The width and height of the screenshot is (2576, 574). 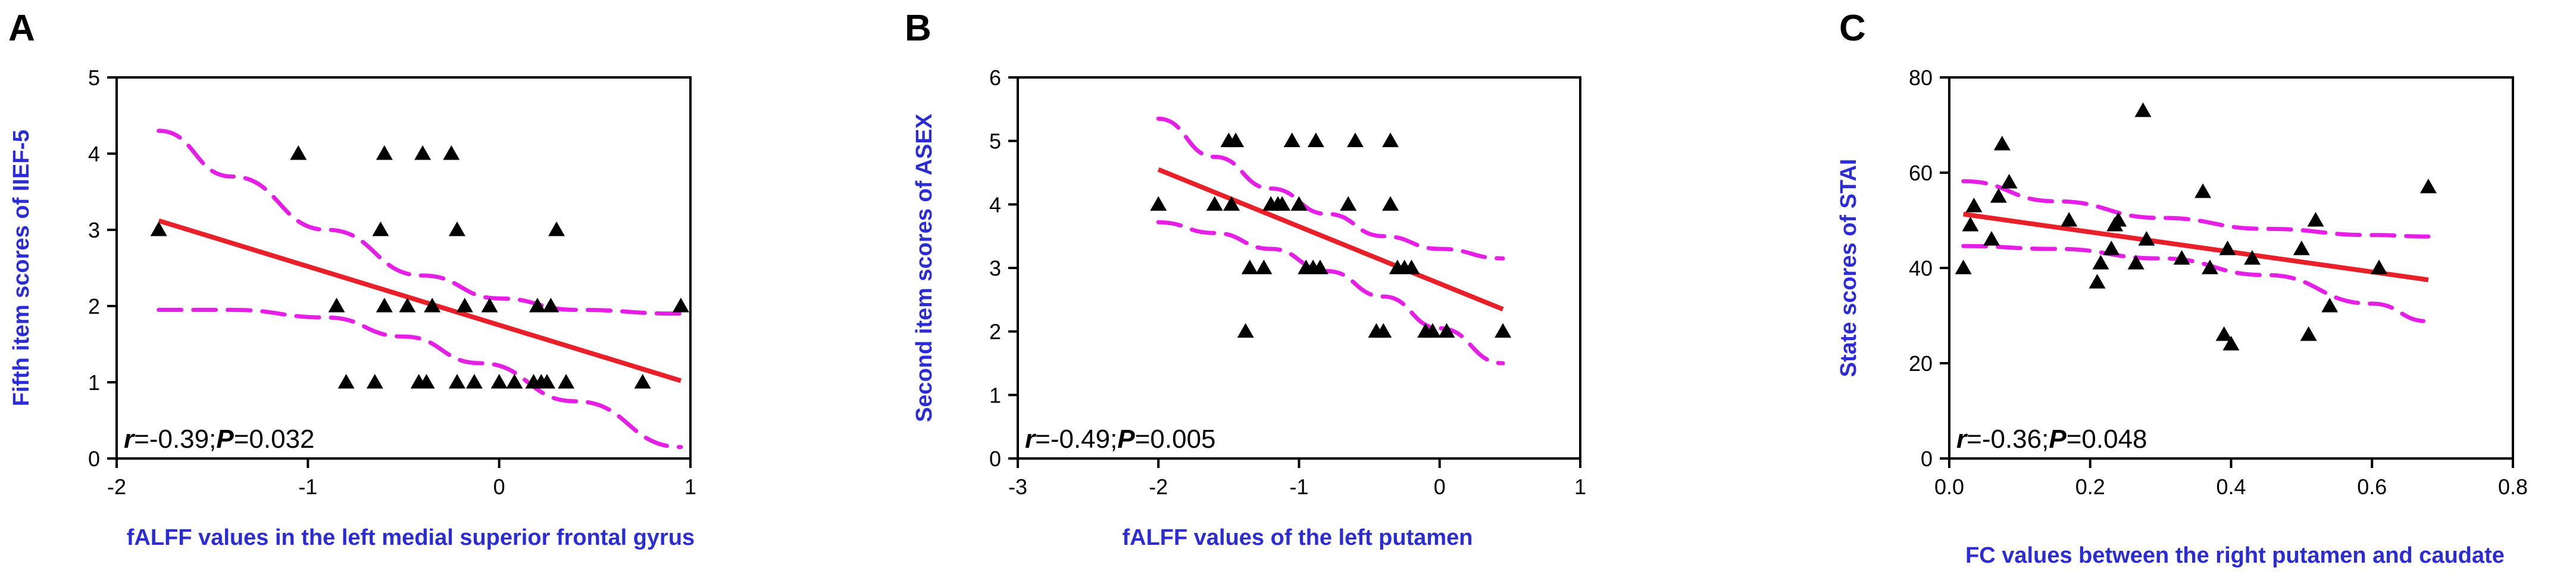 I want to click on stat-p-value: =0.005, so click(x=1175, y=439).